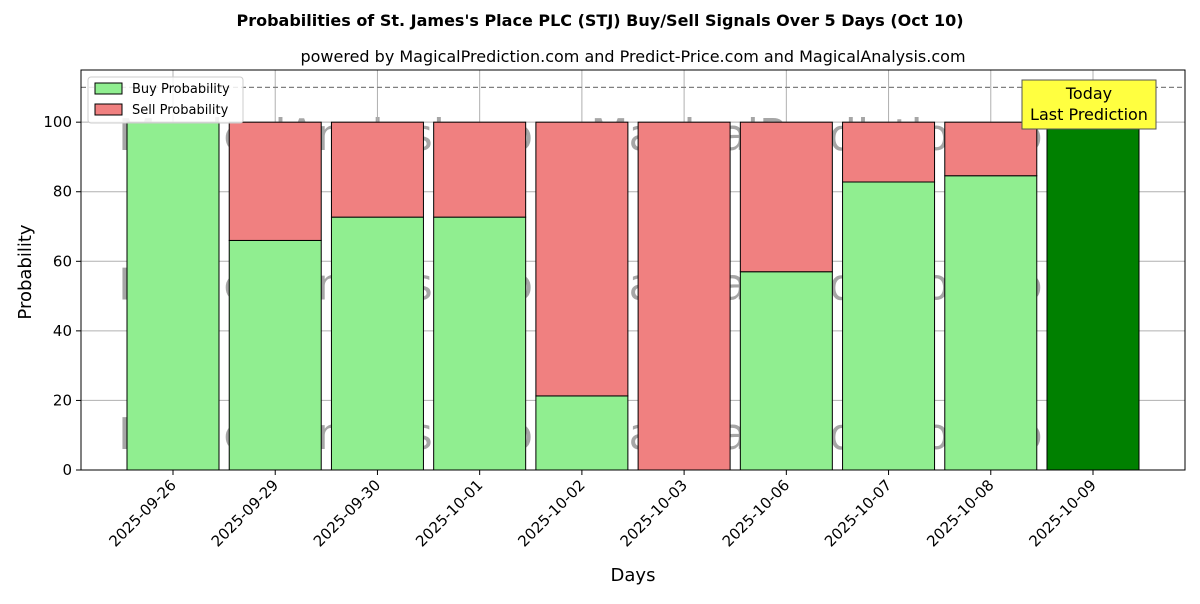 The width and height of the screenshot is (1200, 604). Describe the element at coordinates (1089, 114) in the screenshot. I see `annotation-line2: Last Prediction` at that location.